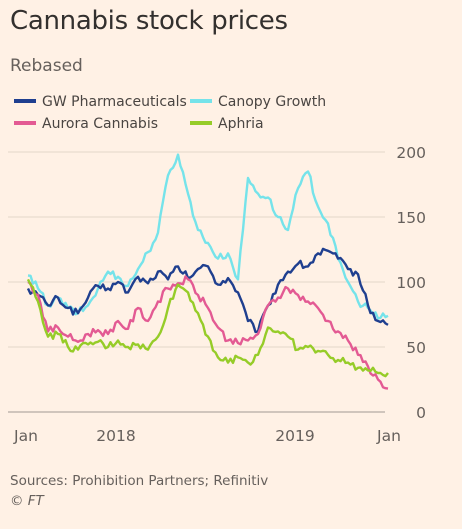 This screenshot has width=462, height=529. Describe the element at coordinates (25, 123) in the screenshot. I see `legend-swatch-aurora-cannabis` at that location.